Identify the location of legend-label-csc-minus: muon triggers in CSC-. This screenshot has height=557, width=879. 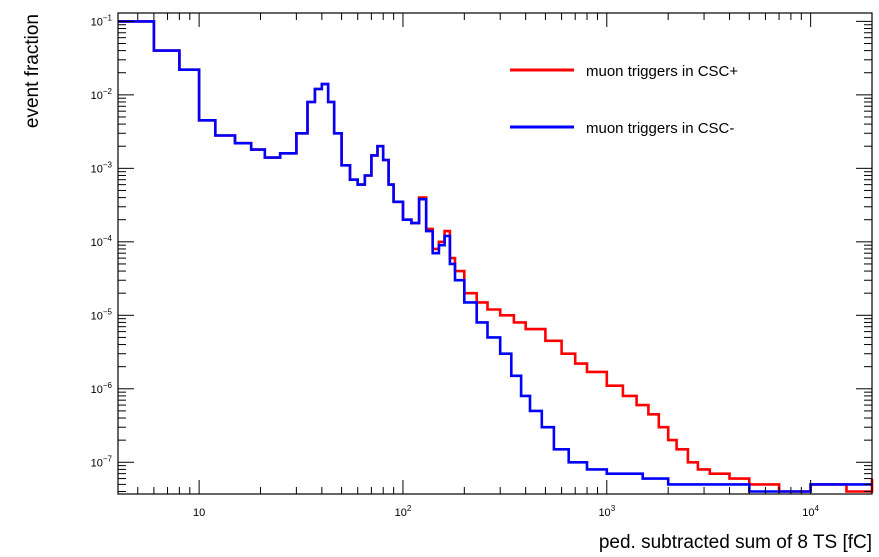
(660, 128).